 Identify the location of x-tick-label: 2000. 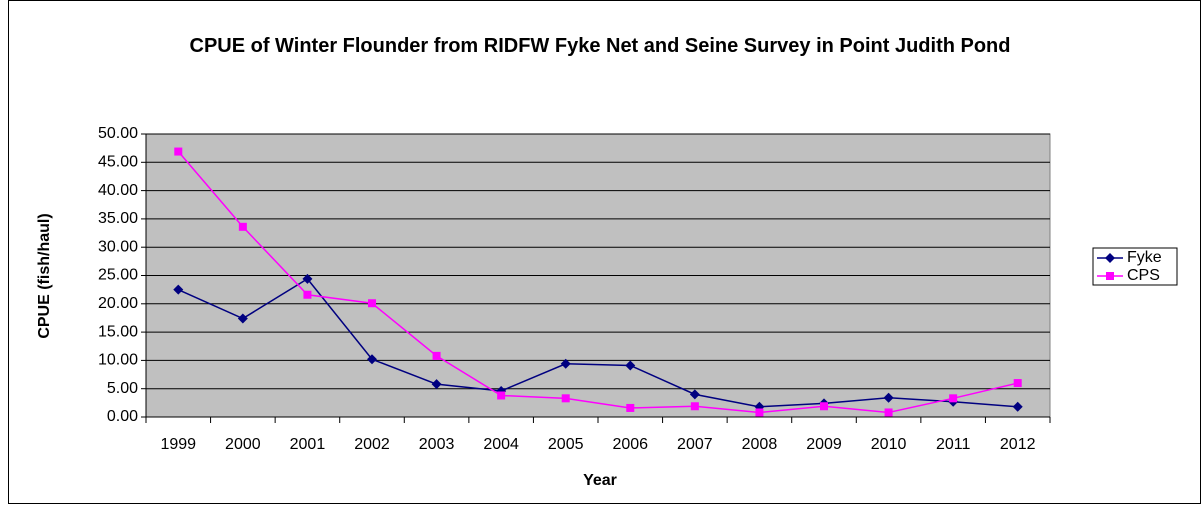
(243, 444).